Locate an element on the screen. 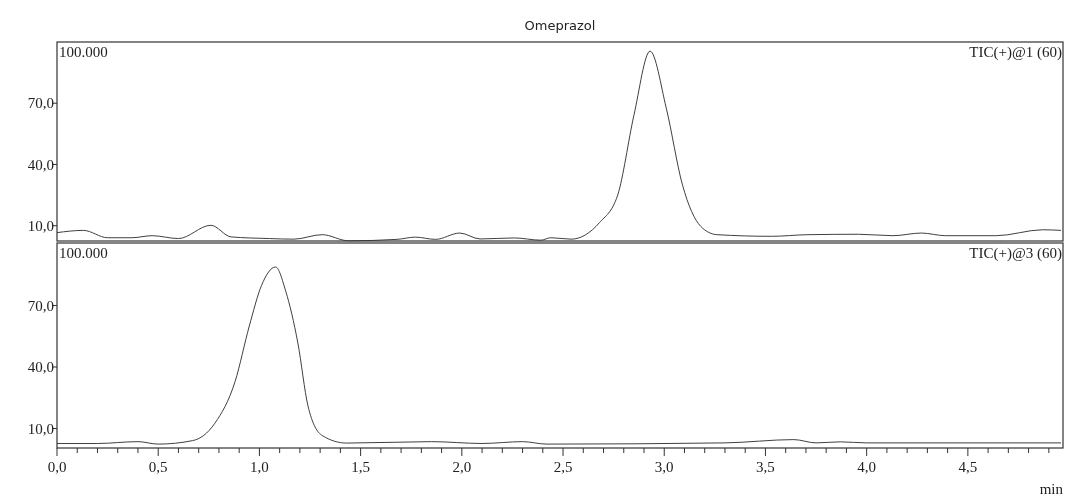  x-tick-label: 1,0 is located at coordinates (259, 467).